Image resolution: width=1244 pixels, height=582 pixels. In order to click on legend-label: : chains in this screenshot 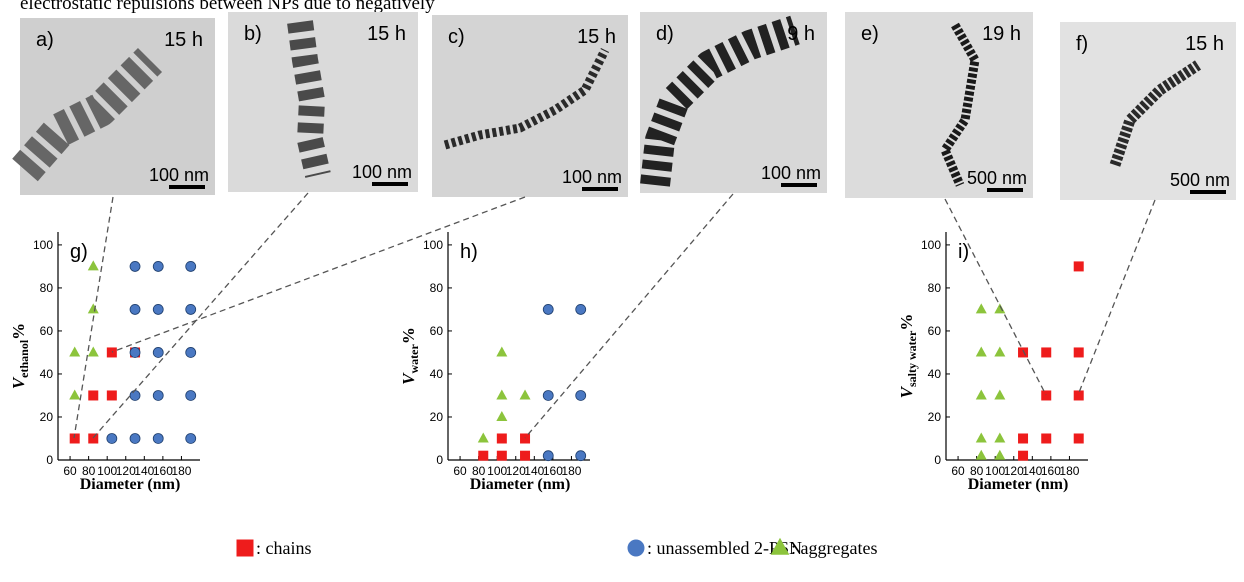, I will do `click(284, 548)`.